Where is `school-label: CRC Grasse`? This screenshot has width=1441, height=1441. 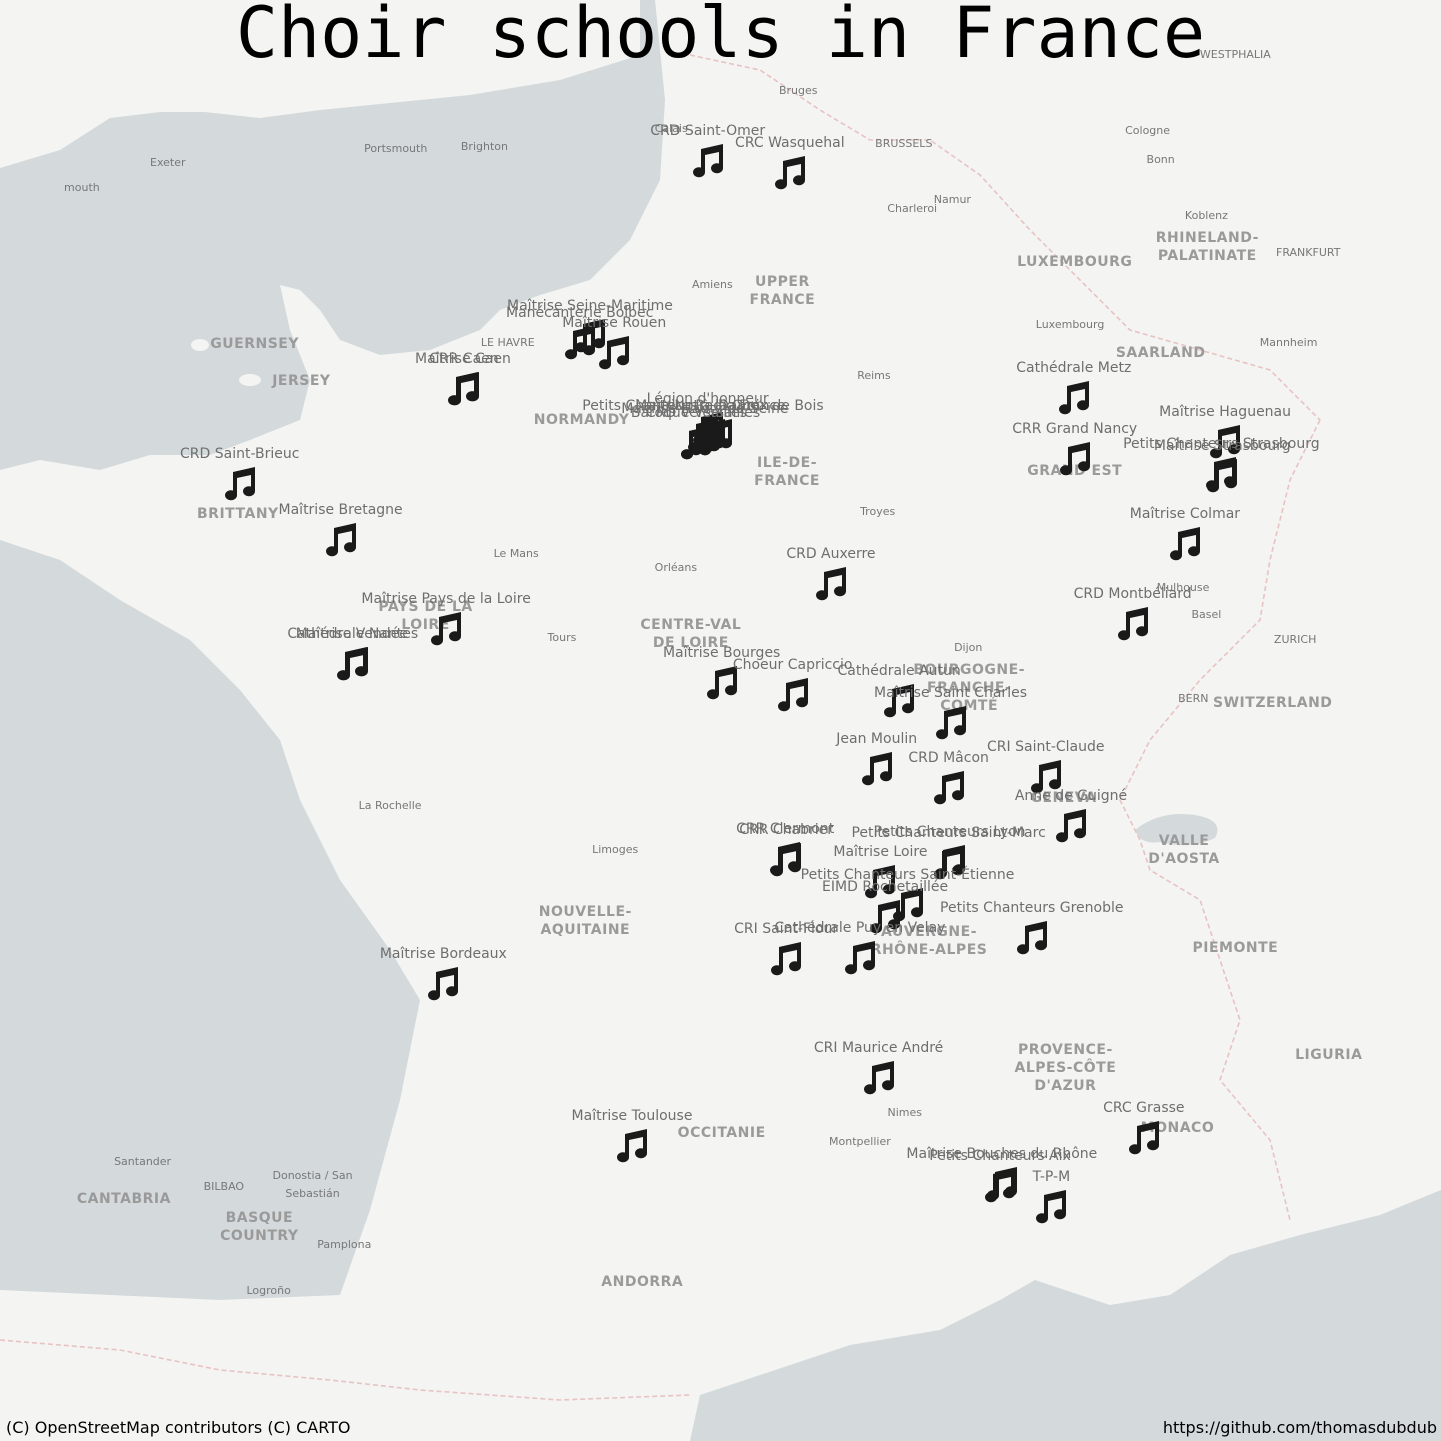 school-label: CRC Grasse is located at coordinates (1144, 1107).